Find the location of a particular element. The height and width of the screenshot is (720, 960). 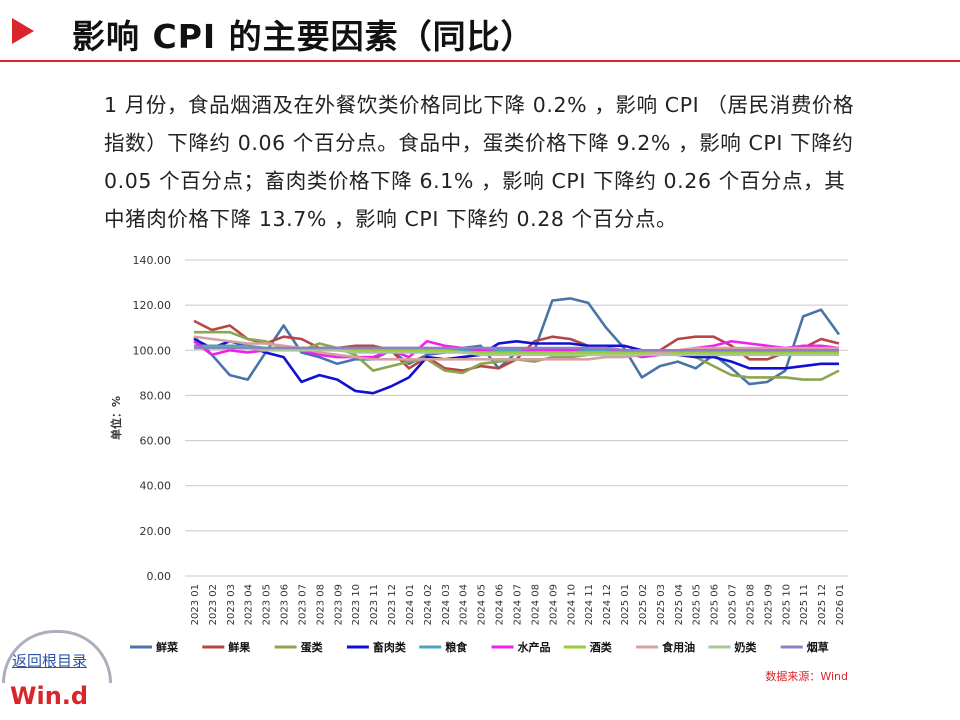

y-tick-label: 100.00 is located at coordinates (152, 350).